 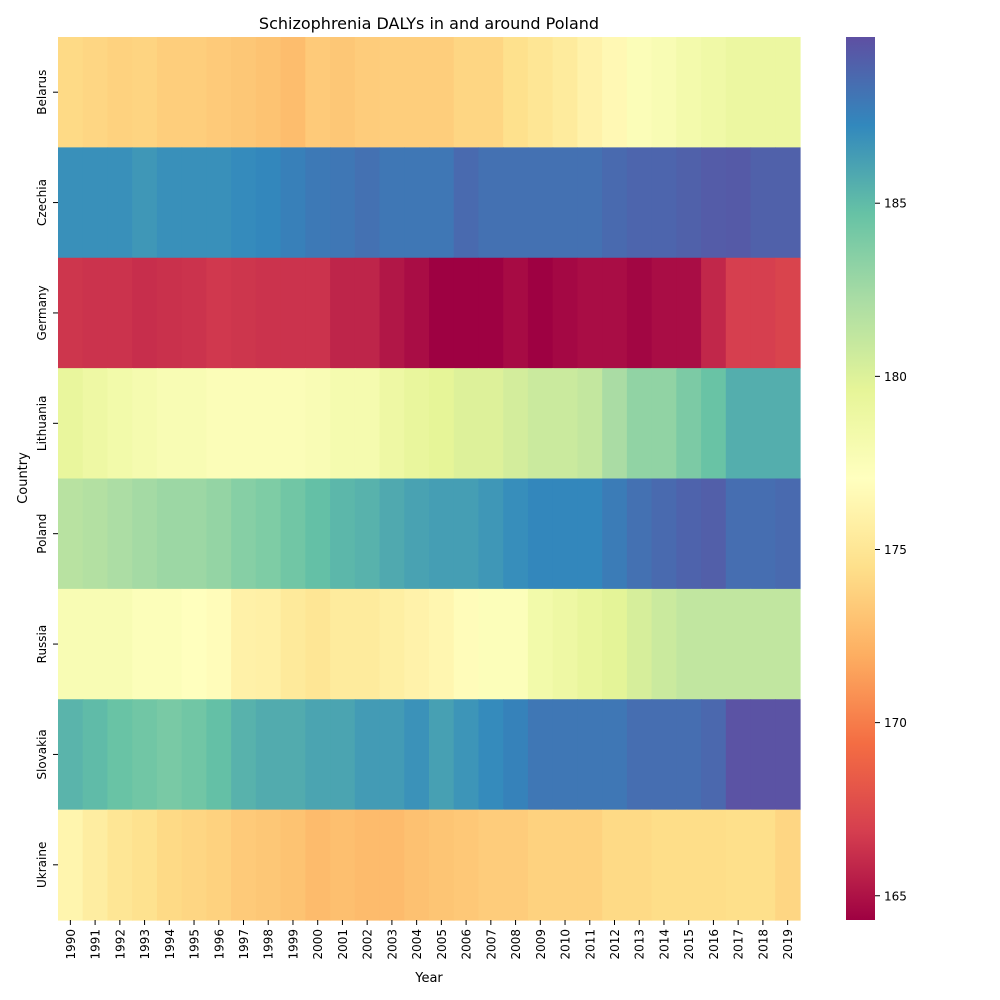 What do you see at coordinates (42, 534) in the screenshot?
I see `y-tick-label: Poland` at bounding box center [42, 534].